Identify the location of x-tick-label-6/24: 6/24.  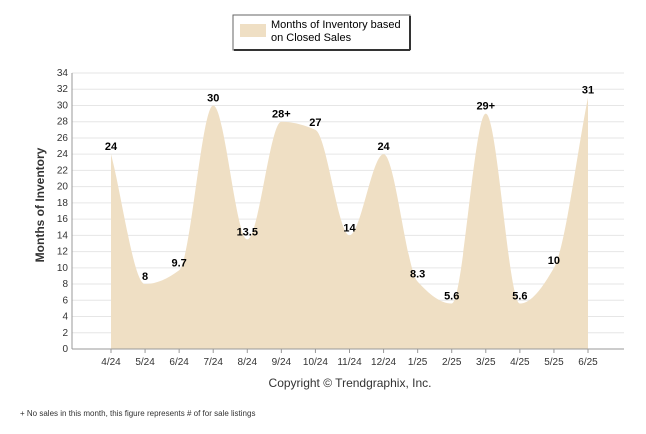
(179, 362).